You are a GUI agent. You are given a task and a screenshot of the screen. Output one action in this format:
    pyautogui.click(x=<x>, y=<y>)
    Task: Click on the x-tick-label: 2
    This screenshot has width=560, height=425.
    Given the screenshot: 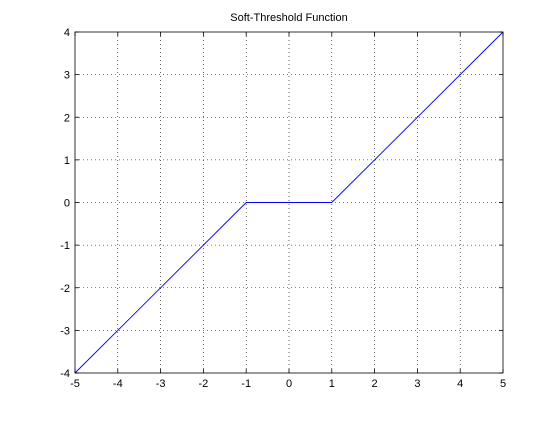 What is the action you would take?
    pyautogui.click(x=375, y=384)
    